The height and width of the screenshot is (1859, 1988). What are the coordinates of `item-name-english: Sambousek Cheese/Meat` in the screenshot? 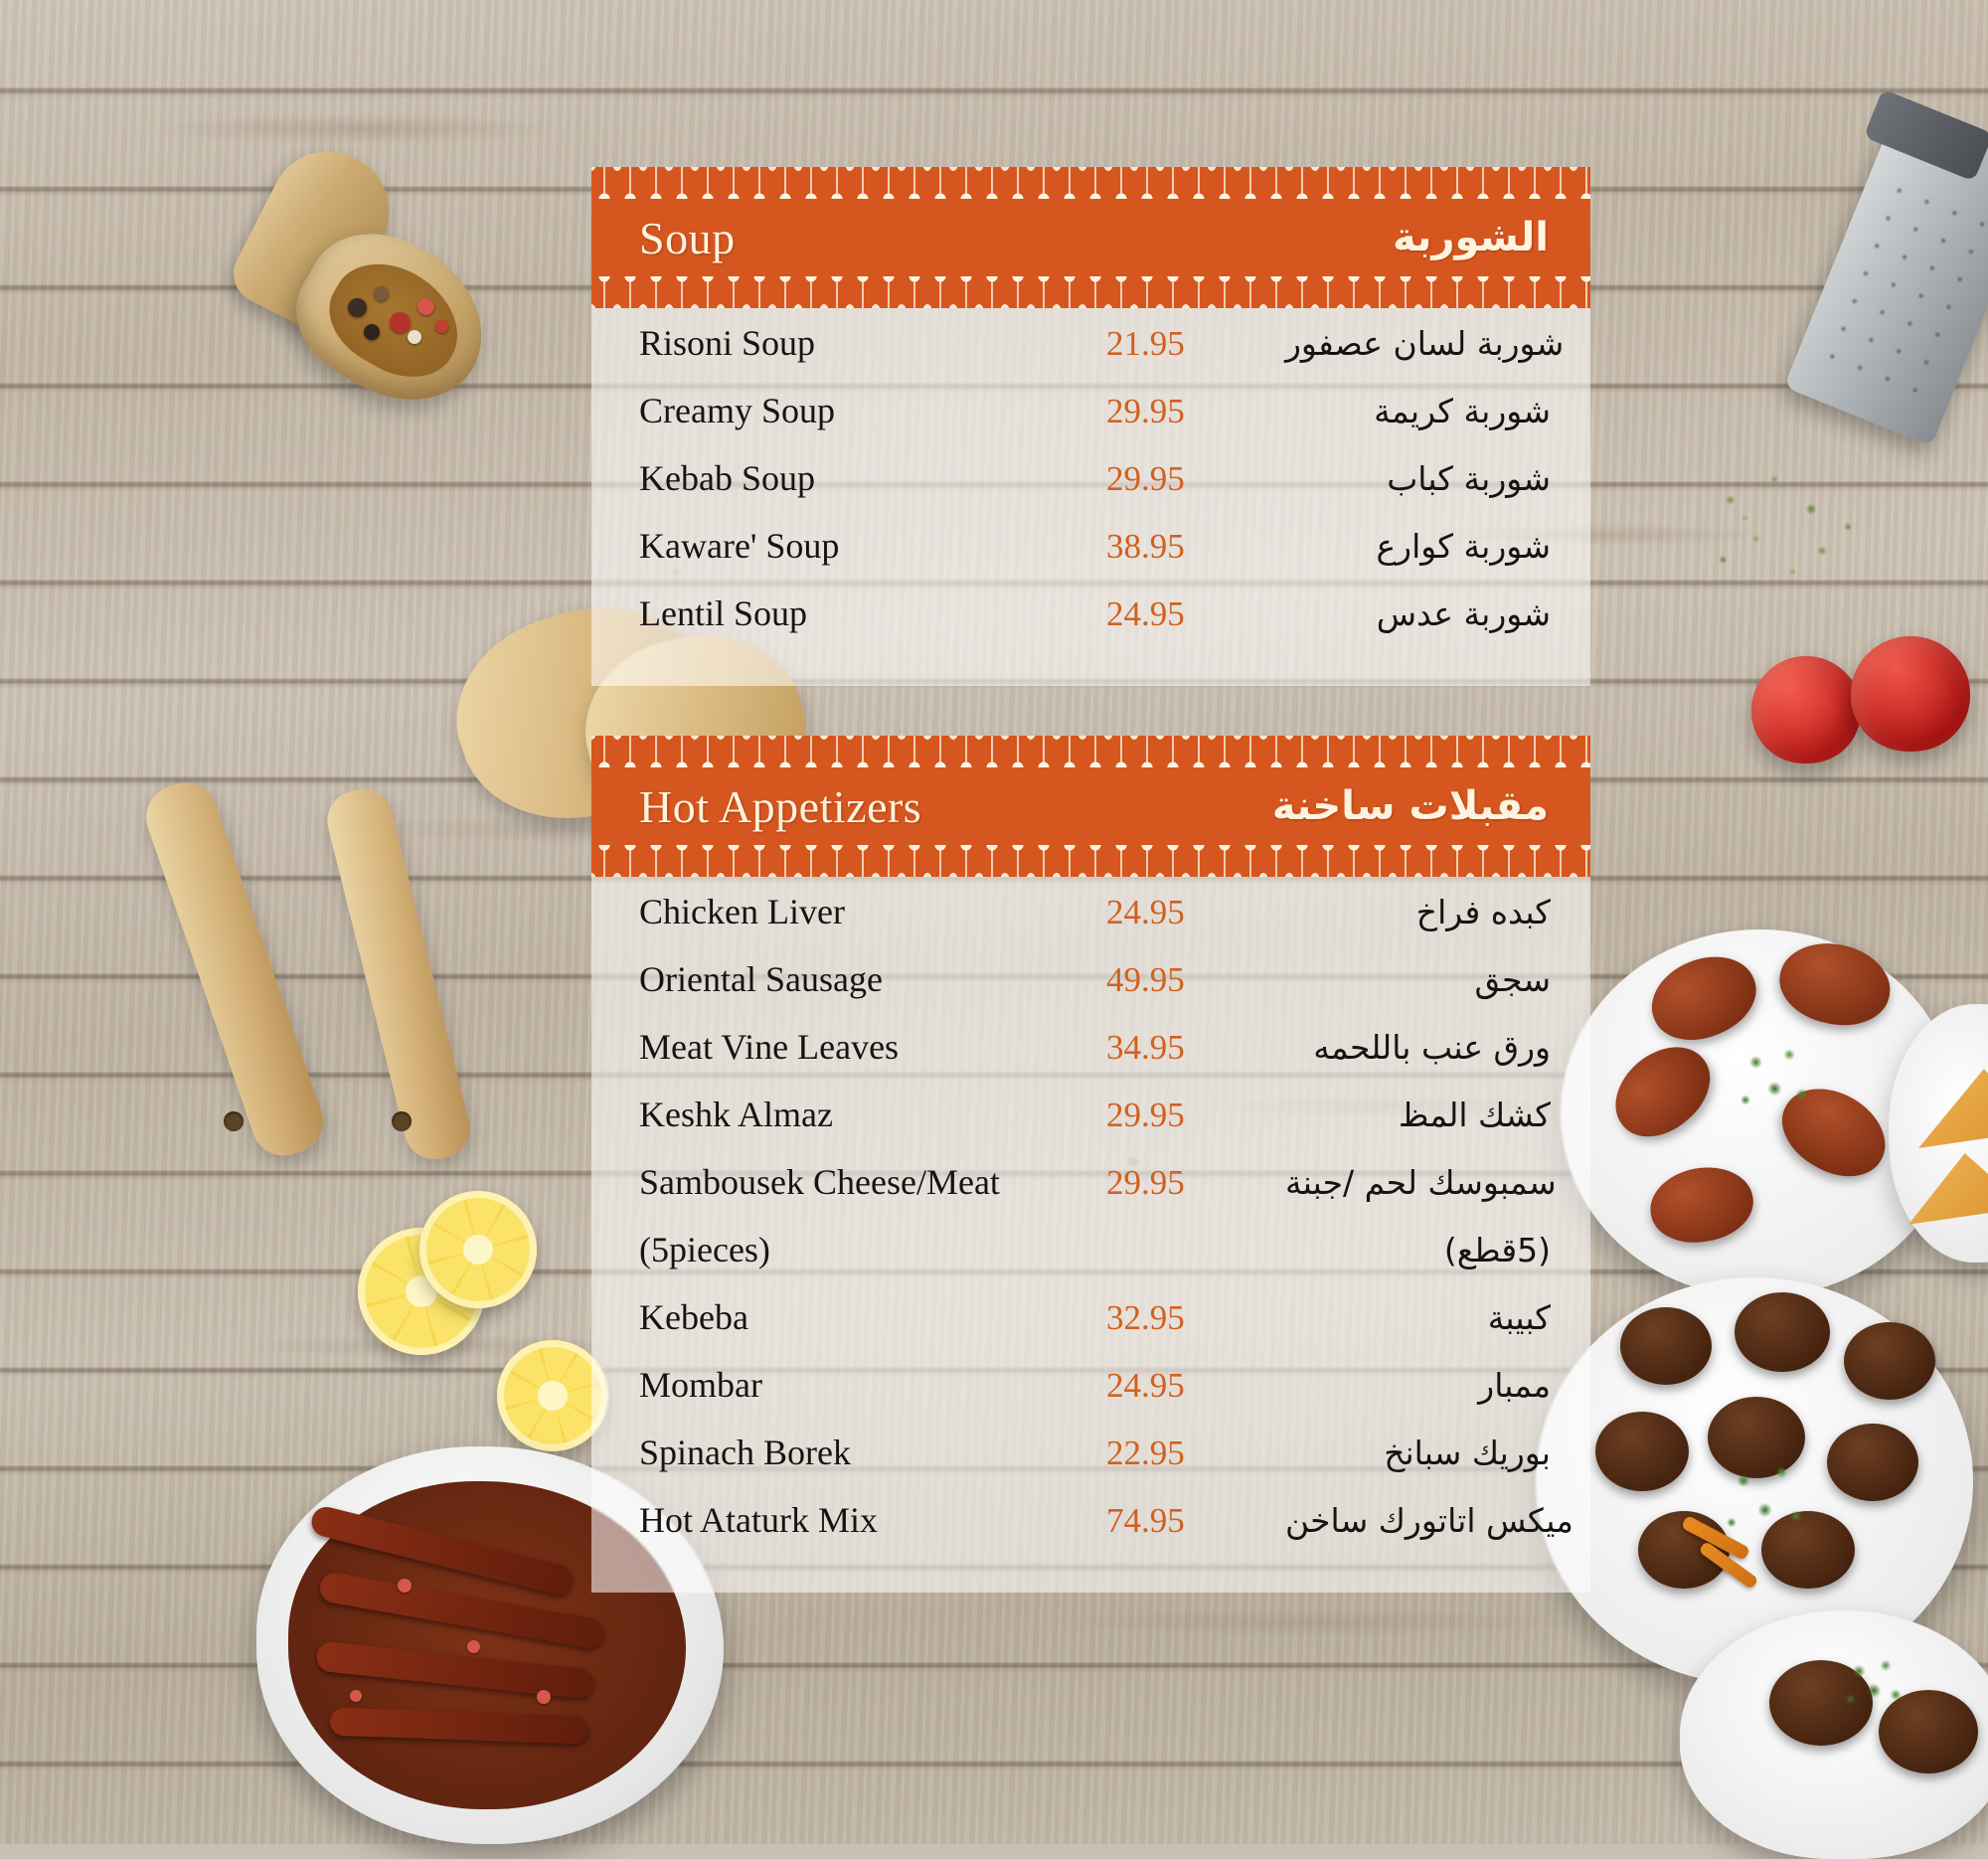 It's located at (819, 1182).